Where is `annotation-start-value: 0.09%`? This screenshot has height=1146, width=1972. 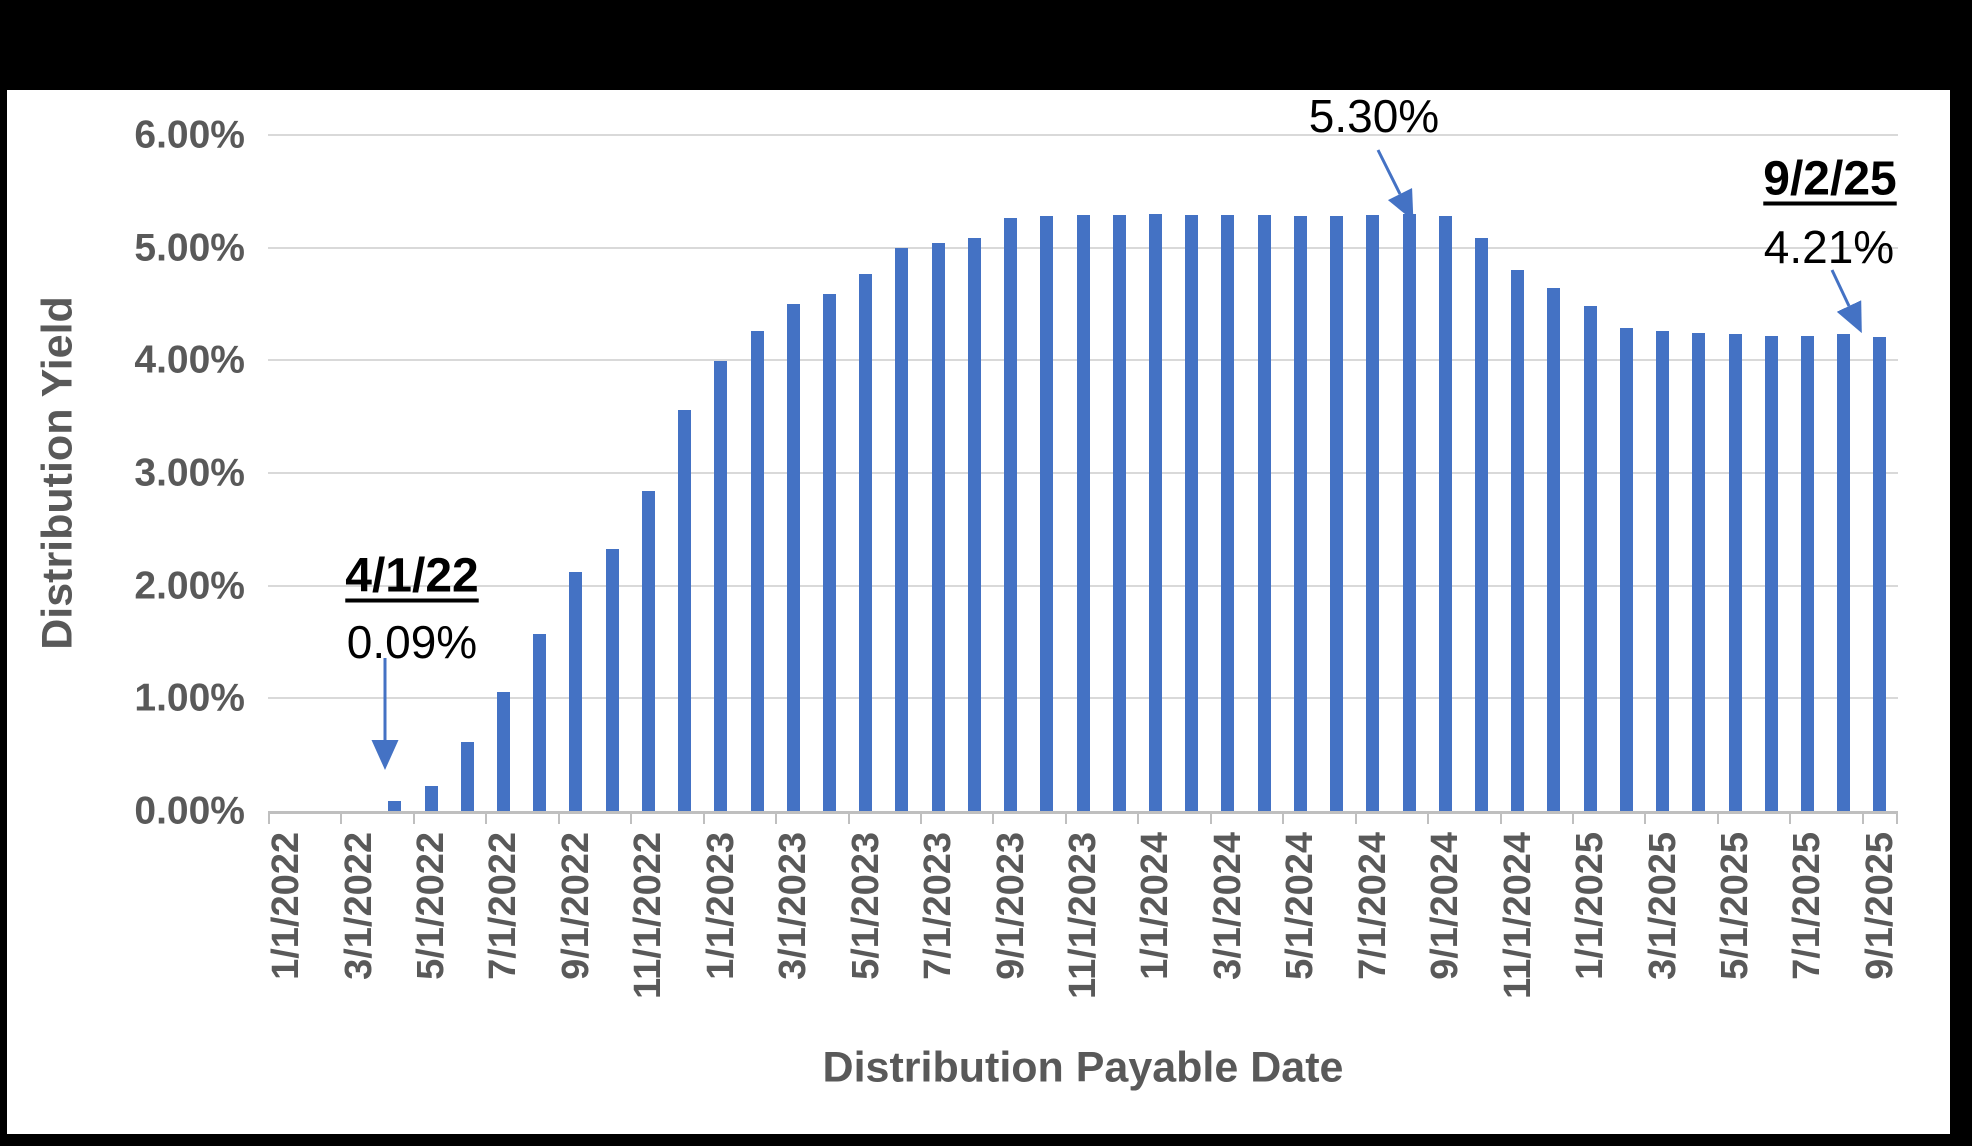 annotation-start-value: 0.09% is located at coordinates (412, 642).